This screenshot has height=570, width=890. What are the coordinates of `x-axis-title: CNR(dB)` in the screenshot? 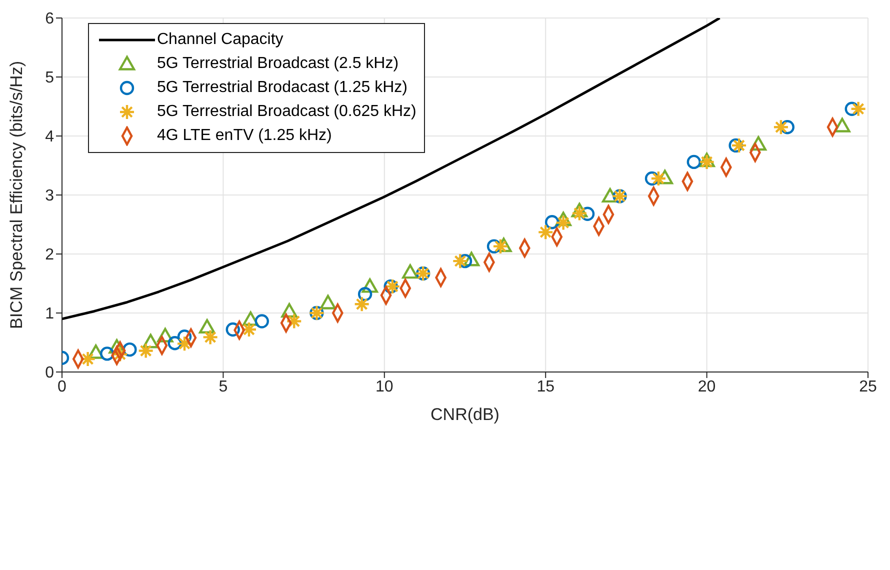 It's located at (465, 414).